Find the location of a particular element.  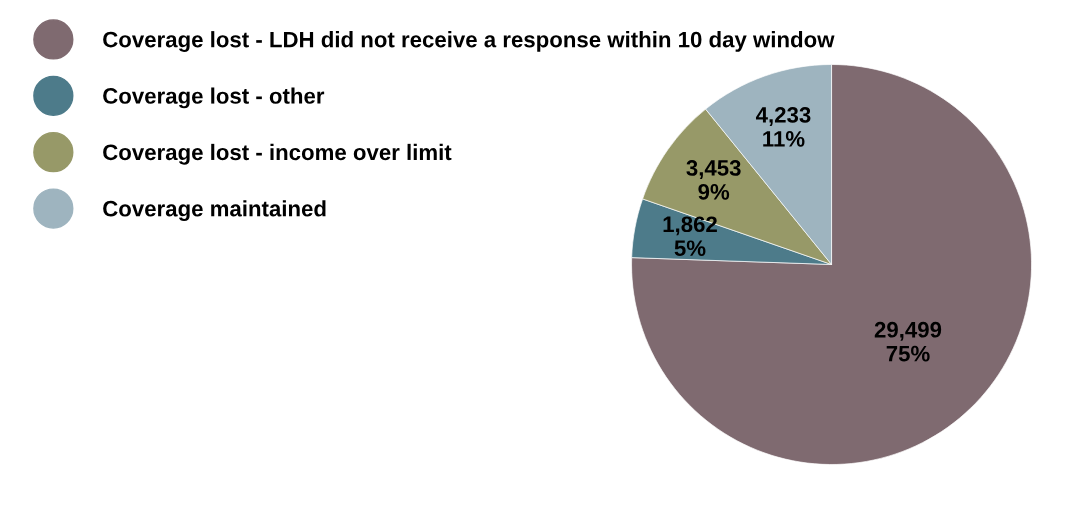

legend-label: Coverage lost - LDH did not receive a response within 10 day window is located at coordinates (469, 41).